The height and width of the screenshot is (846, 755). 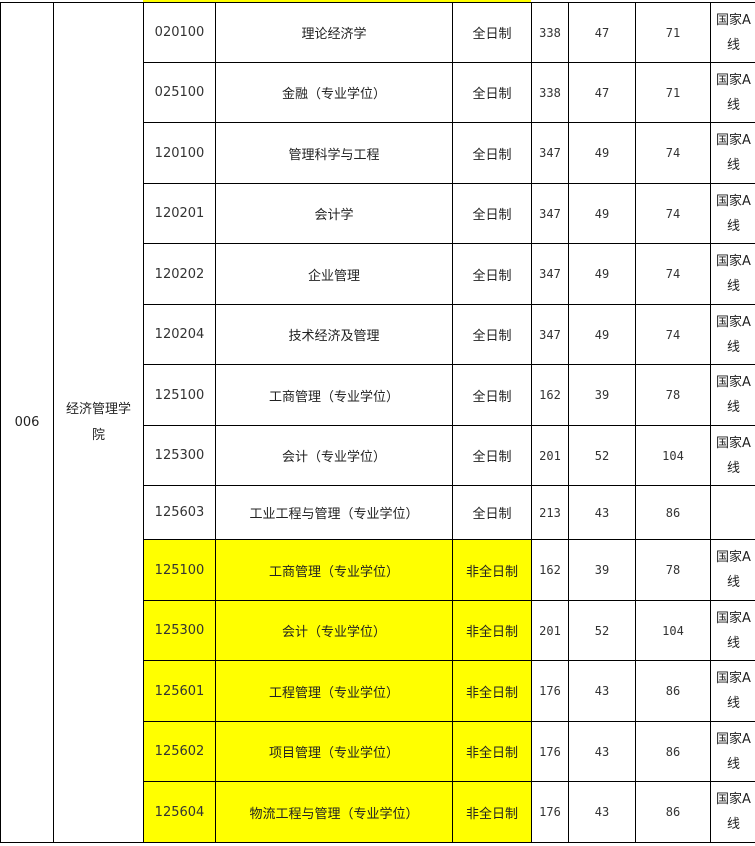 What do you see at coordinates (550, 92) in the screenshot?
I see `total-score-cell: 338` at bounding box center [550, 92].